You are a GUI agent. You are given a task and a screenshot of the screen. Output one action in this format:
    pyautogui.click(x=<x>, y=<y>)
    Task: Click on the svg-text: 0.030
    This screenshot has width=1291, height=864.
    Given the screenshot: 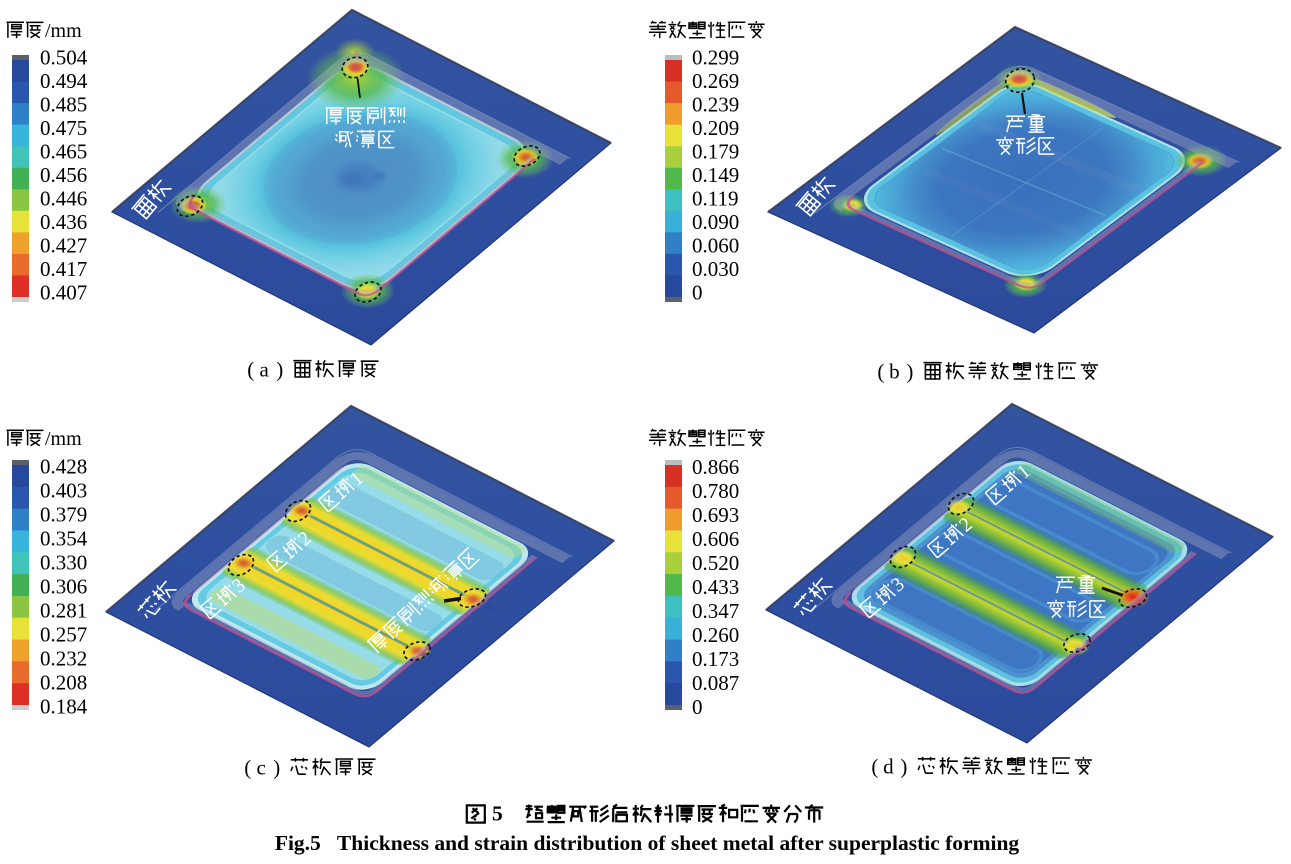 What is the action you would take?
    pyautogui.click(x=715, y=269)
    